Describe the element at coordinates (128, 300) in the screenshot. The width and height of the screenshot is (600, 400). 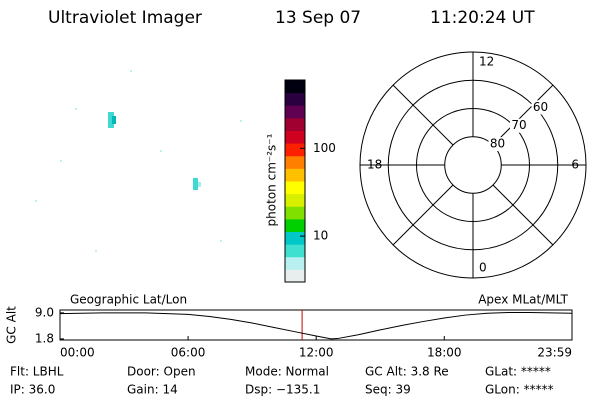
I see `annotation: Geographic Lat/Lon` at that location.